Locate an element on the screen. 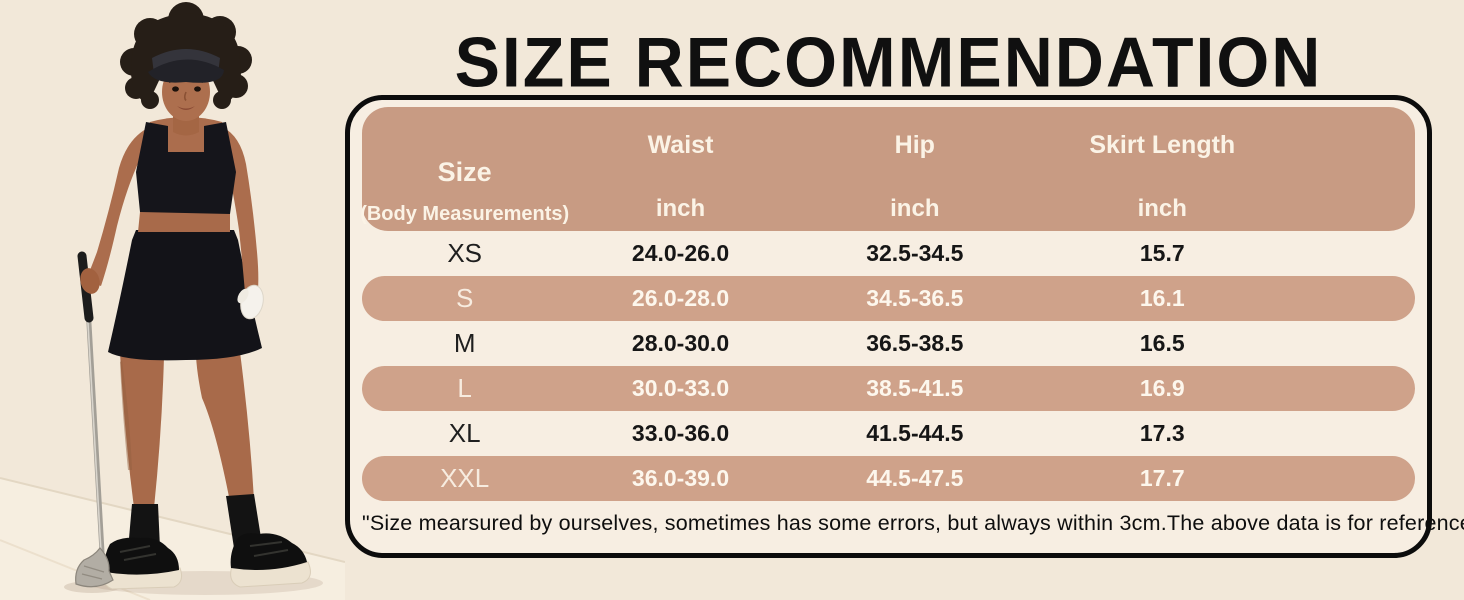  table-row-xxl: XXL 36.0-39.0 44.5-47.5 17.7 is located at coordinates (888, 478).